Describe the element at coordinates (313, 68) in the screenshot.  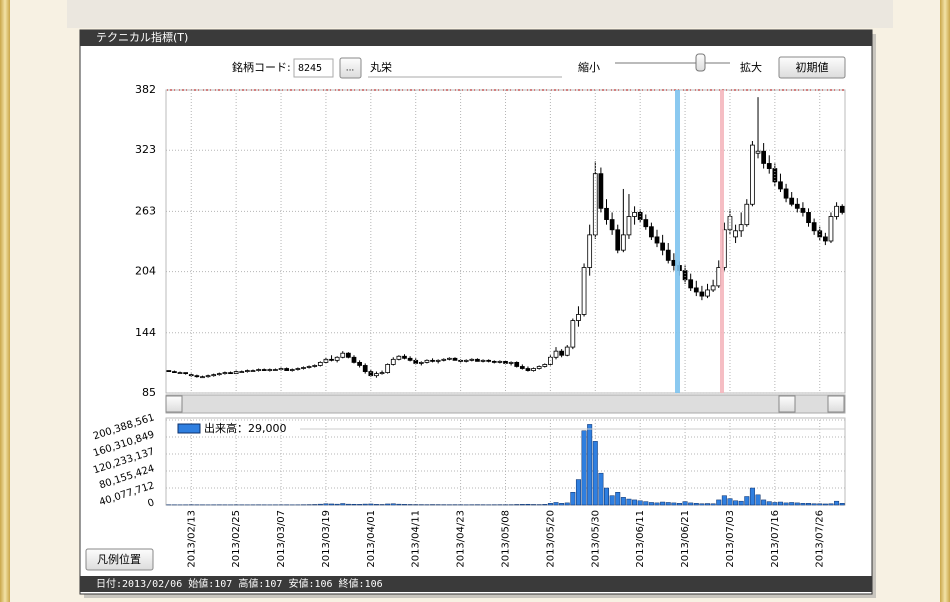
I see `code-input` at that location.